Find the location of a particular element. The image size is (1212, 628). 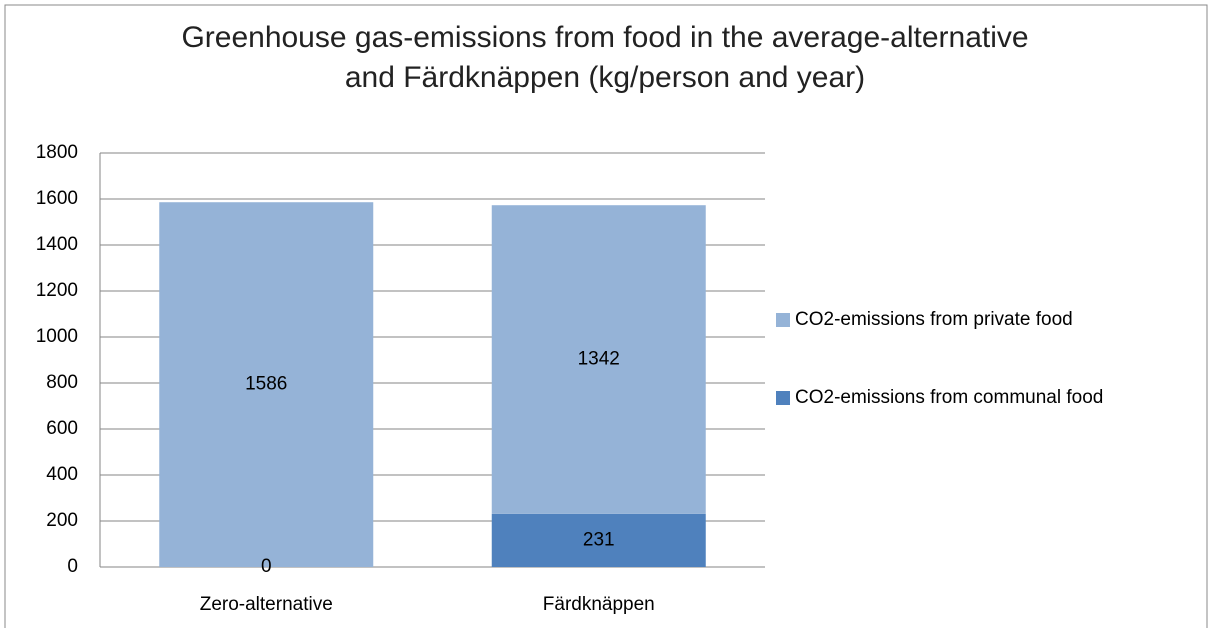

y-tick-label: 1800 is located at coordinates (57, 152).